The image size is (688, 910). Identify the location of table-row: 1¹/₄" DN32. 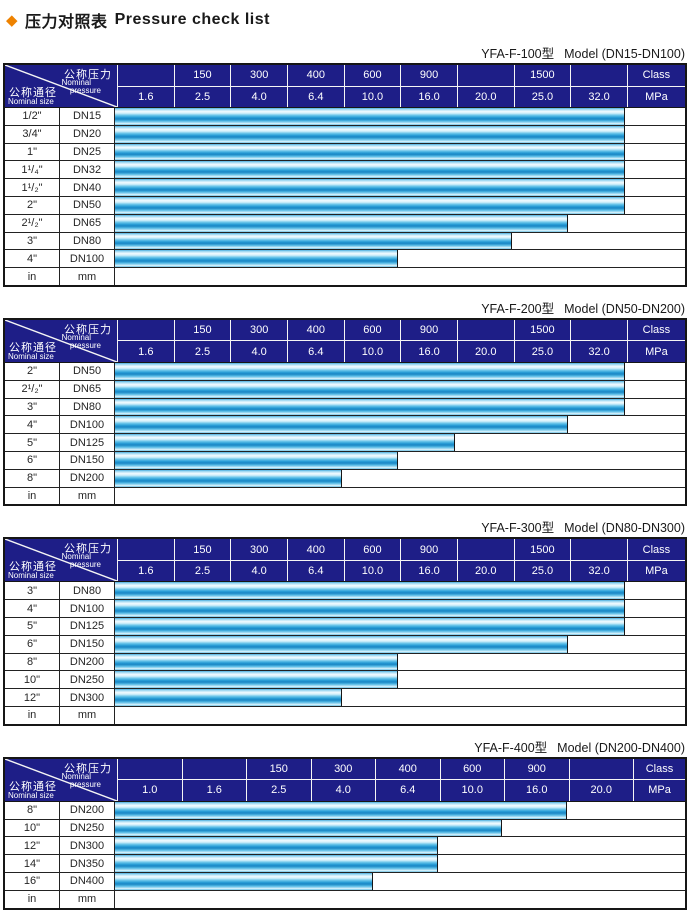
(345, 170).